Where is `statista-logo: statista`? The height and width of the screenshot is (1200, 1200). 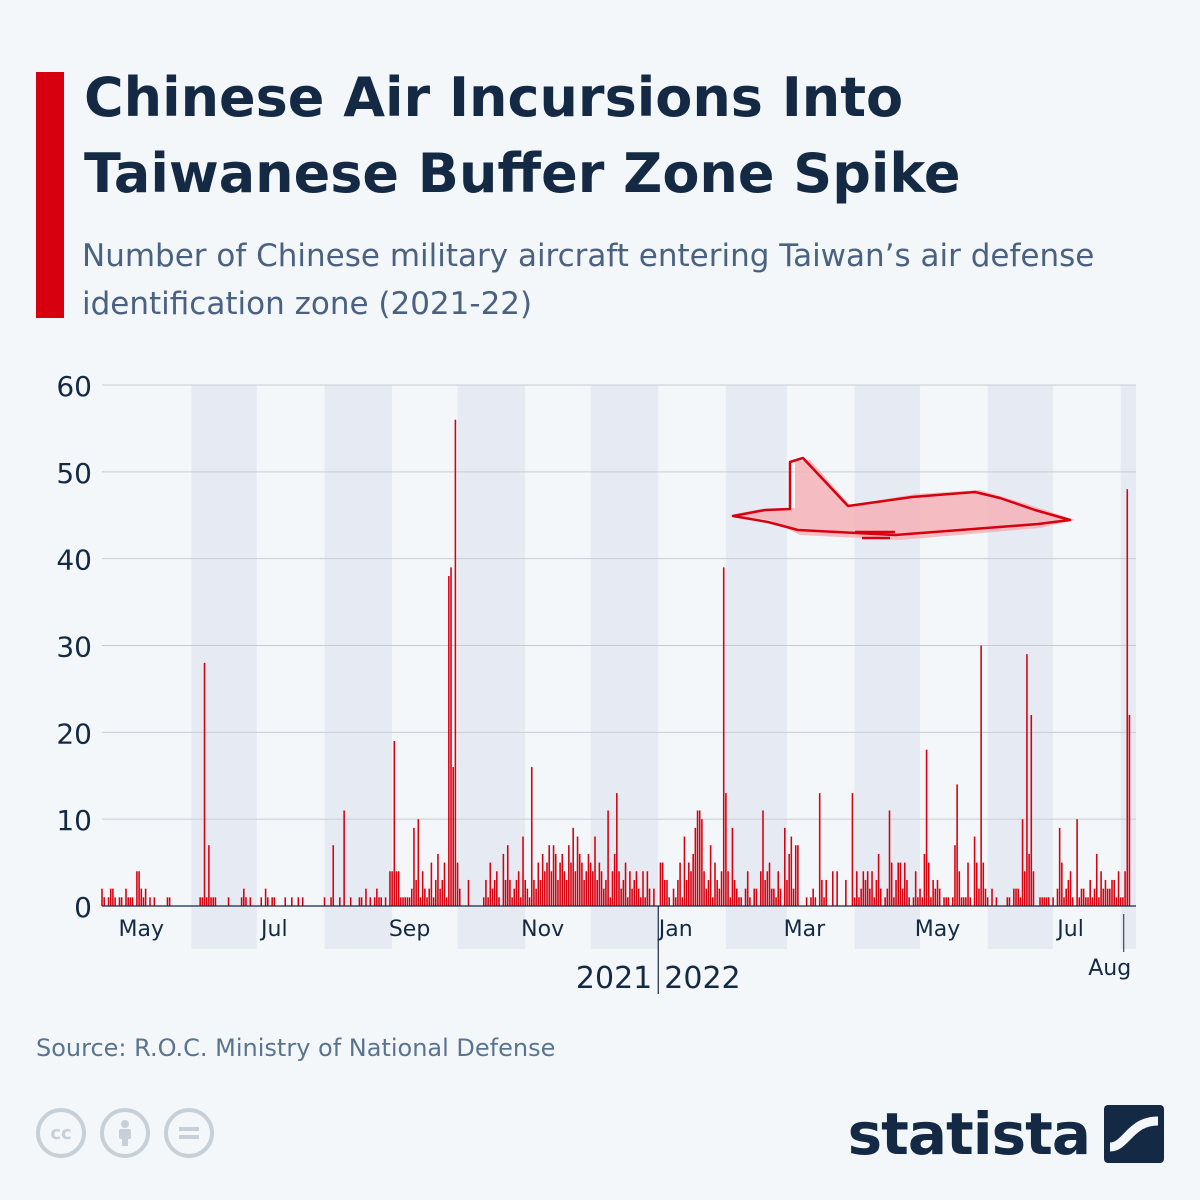
statista-logo: statista is located at coordinates (1006, 1134).